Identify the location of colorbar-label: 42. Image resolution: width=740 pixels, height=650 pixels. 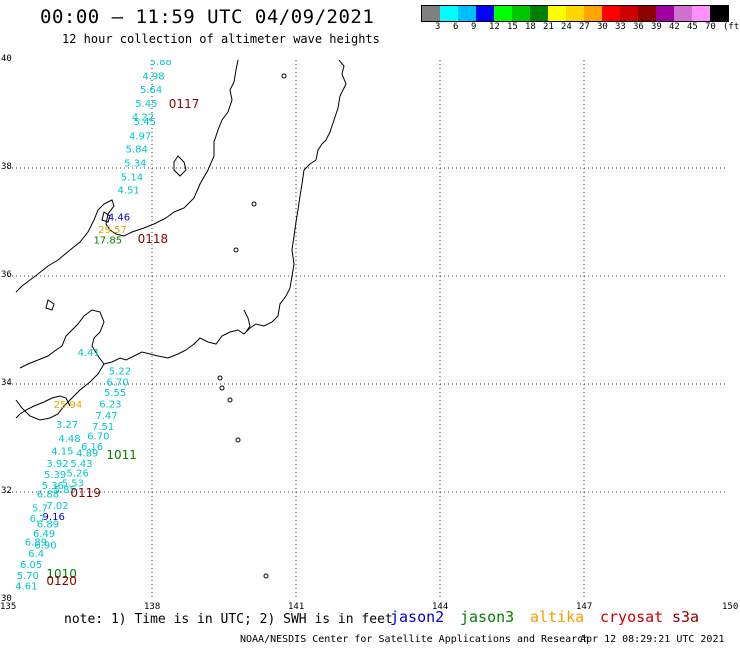
(674, 27).